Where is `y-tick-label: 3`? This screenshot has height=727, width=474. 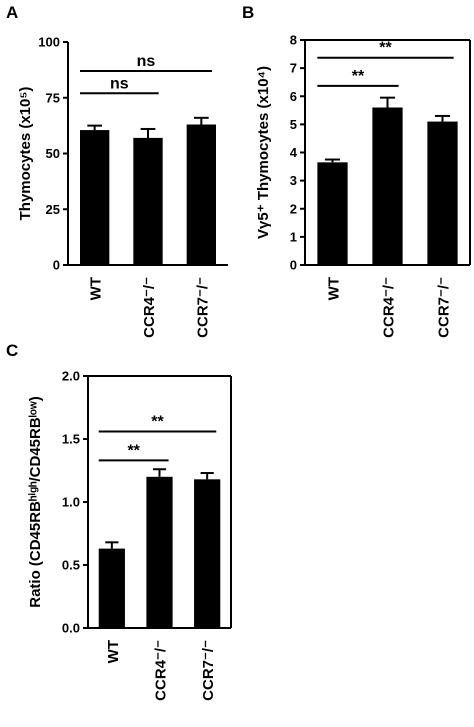
y-tick-label: 3 is located at coordinates (293, 180).